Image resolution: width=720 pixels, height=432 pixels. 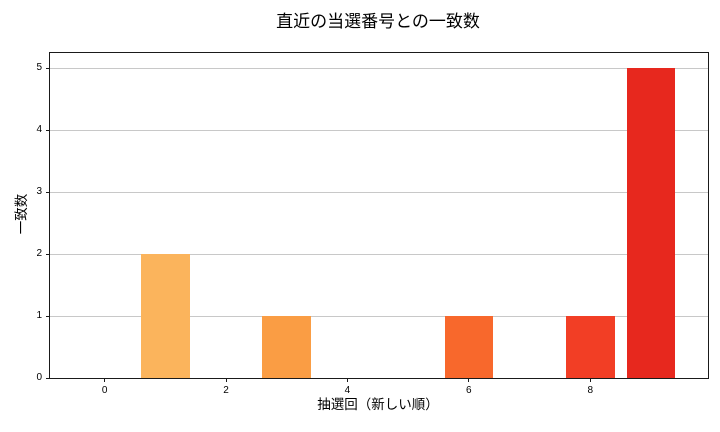 I want to click on y-tick-label: 0, so click(x=39, y=377).